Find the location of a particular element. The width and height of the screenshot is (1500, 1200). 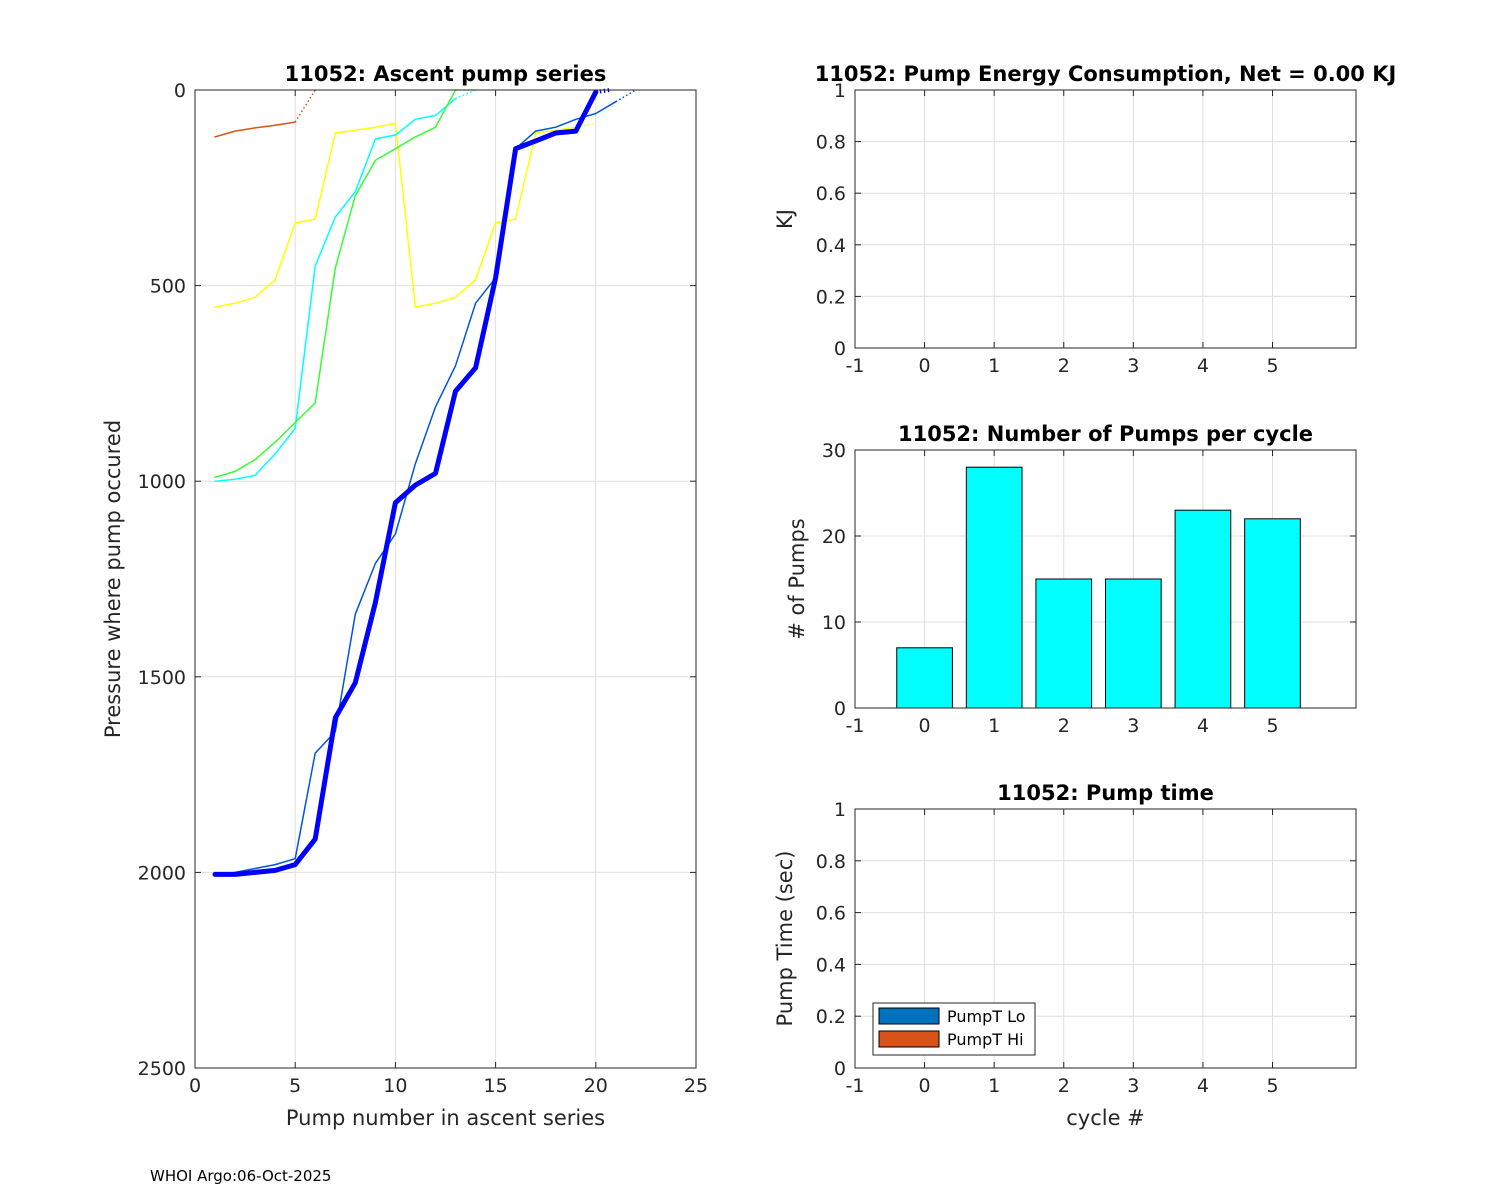

legend-label: PumpT Lo is located at coordinates (986, 1016).